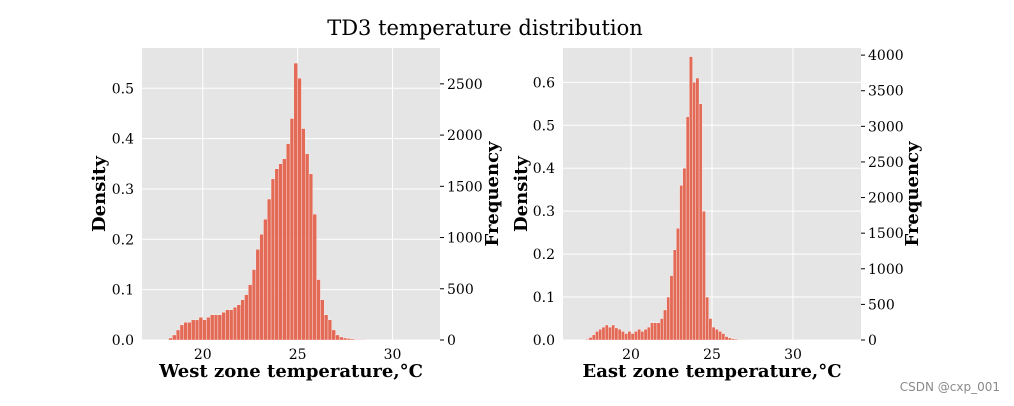  What do you see at coordinates (872, 341) in the screenshot?
I see `right-y-tick-label: 0` at bounding box center [872, 341].